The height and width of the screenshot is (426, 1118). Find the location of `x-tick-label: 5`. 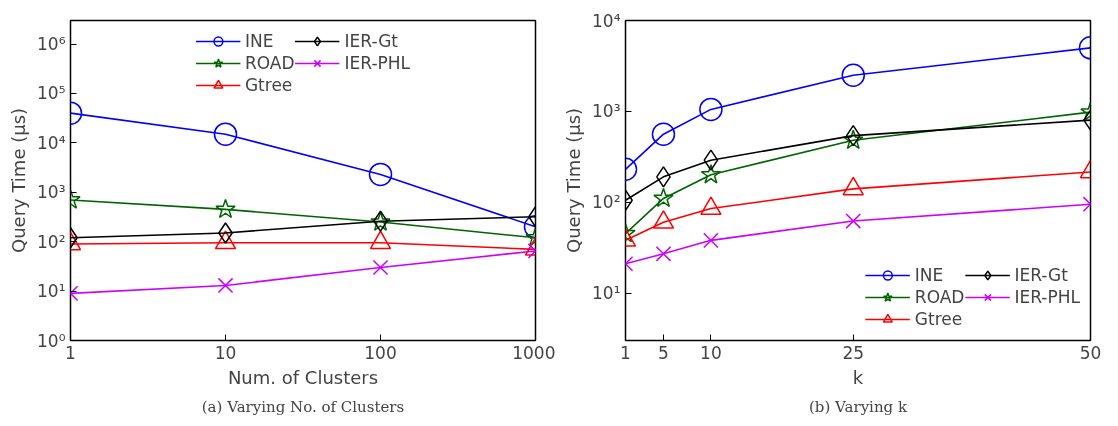

x-tick-label: 5 is located at coordinates (663, 352).